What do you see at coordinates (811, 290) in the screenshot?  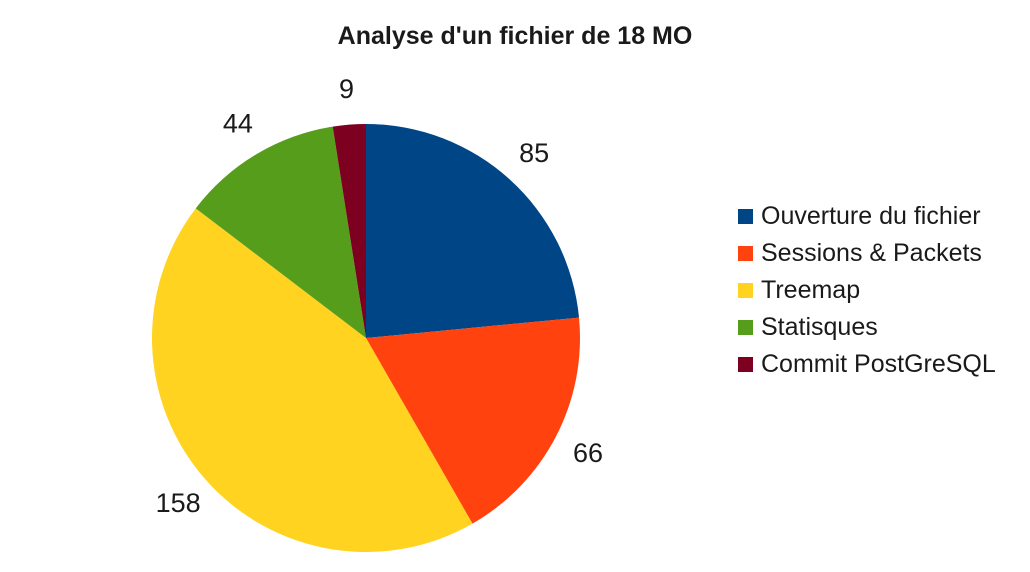 I see `legend-label: Treemap` at bounding box center [811, 290].